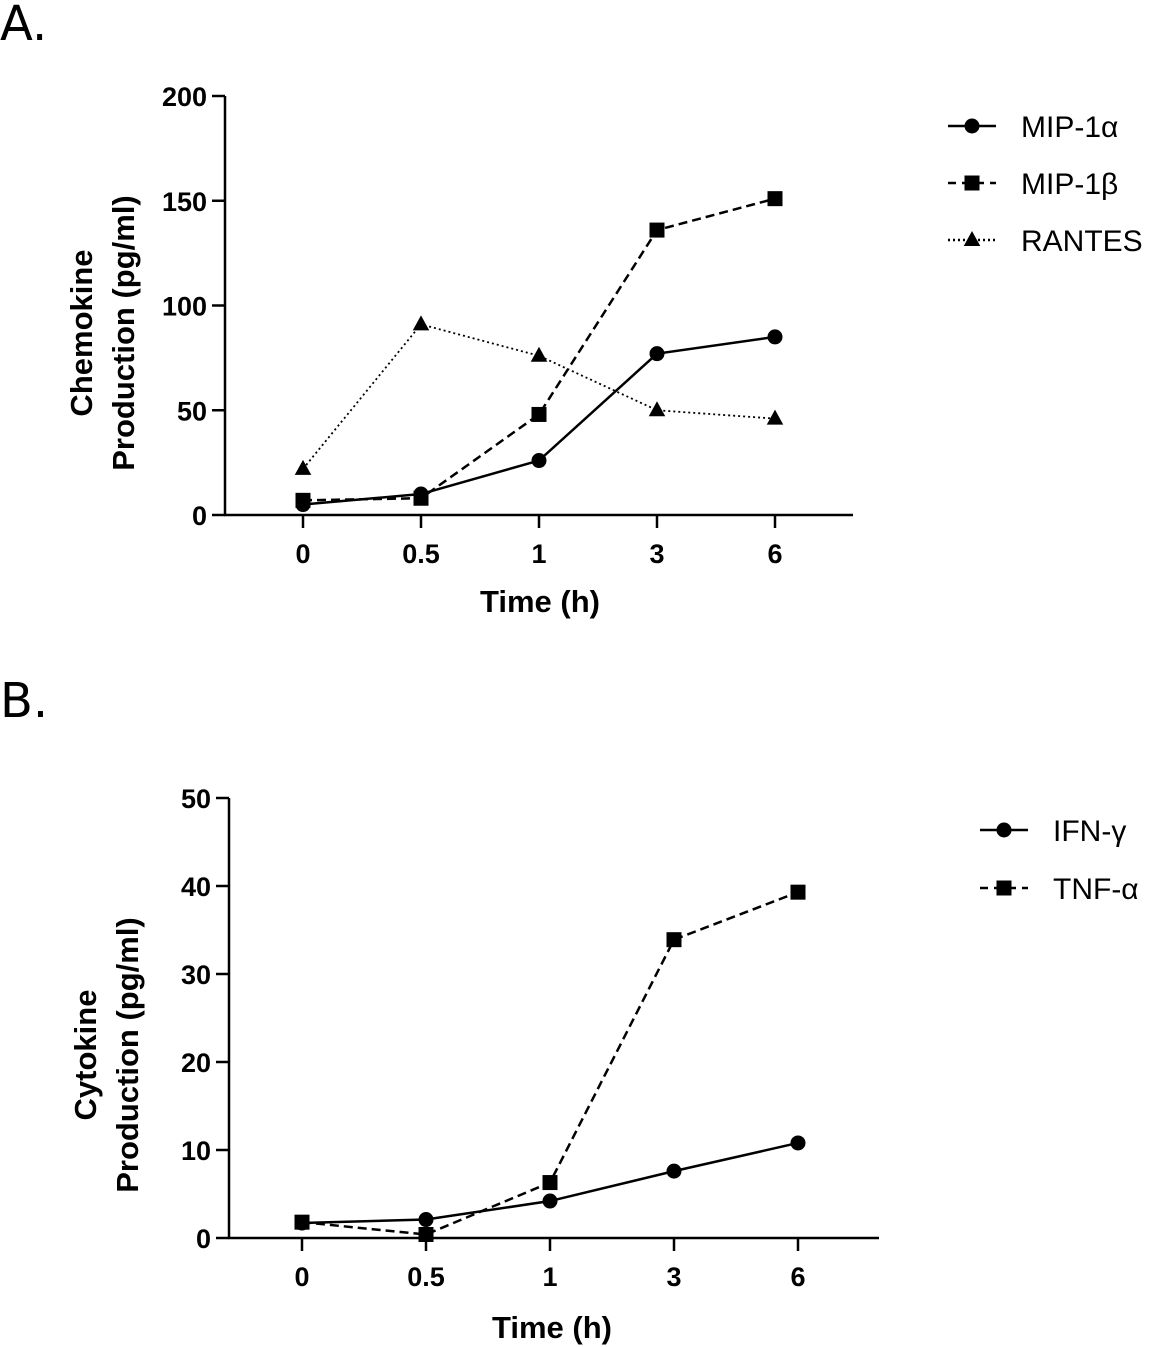  What do you see at coordinates (421, 554) in the screenshot?
I see `chartA-x-tick-label: 0.5` at bounding box center [421, 554].